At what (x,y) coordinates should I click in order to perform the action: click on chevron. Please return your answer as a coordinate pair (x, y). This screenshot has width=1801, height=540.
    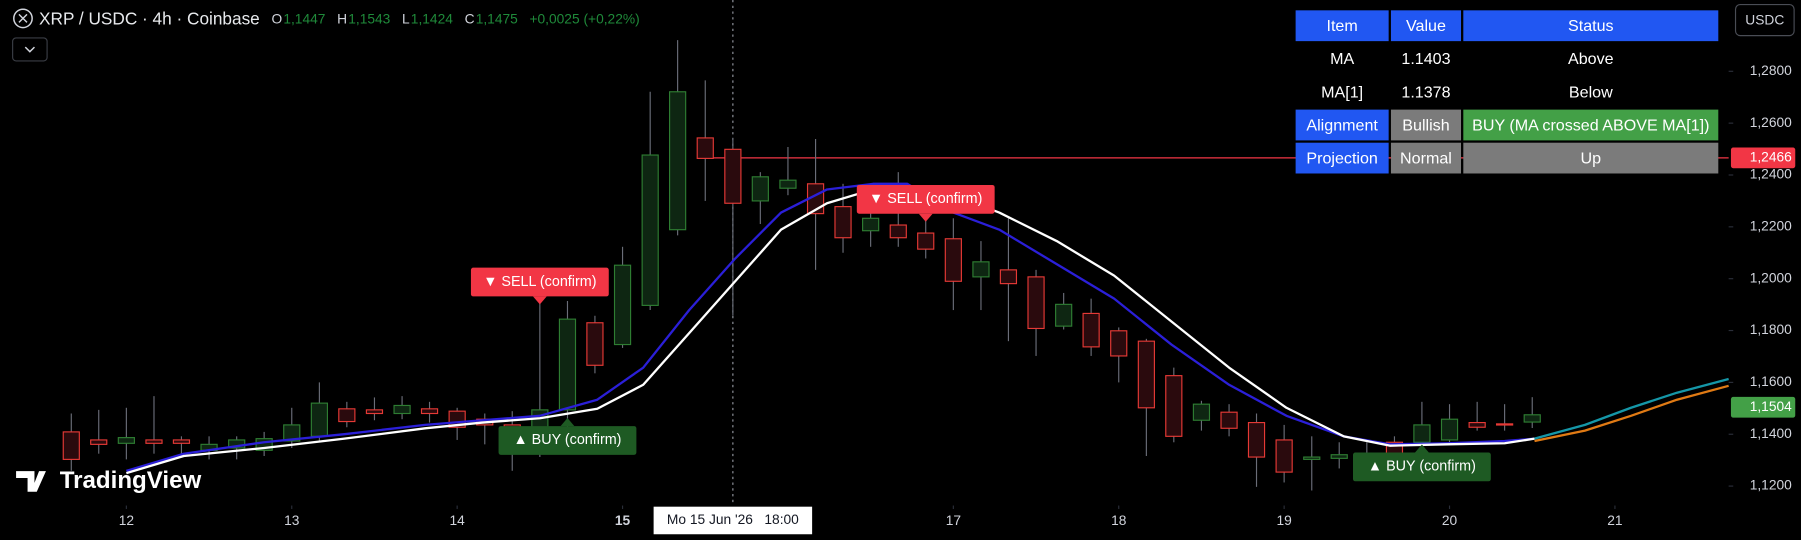
    Looking at the image, I should click on (29, 49).